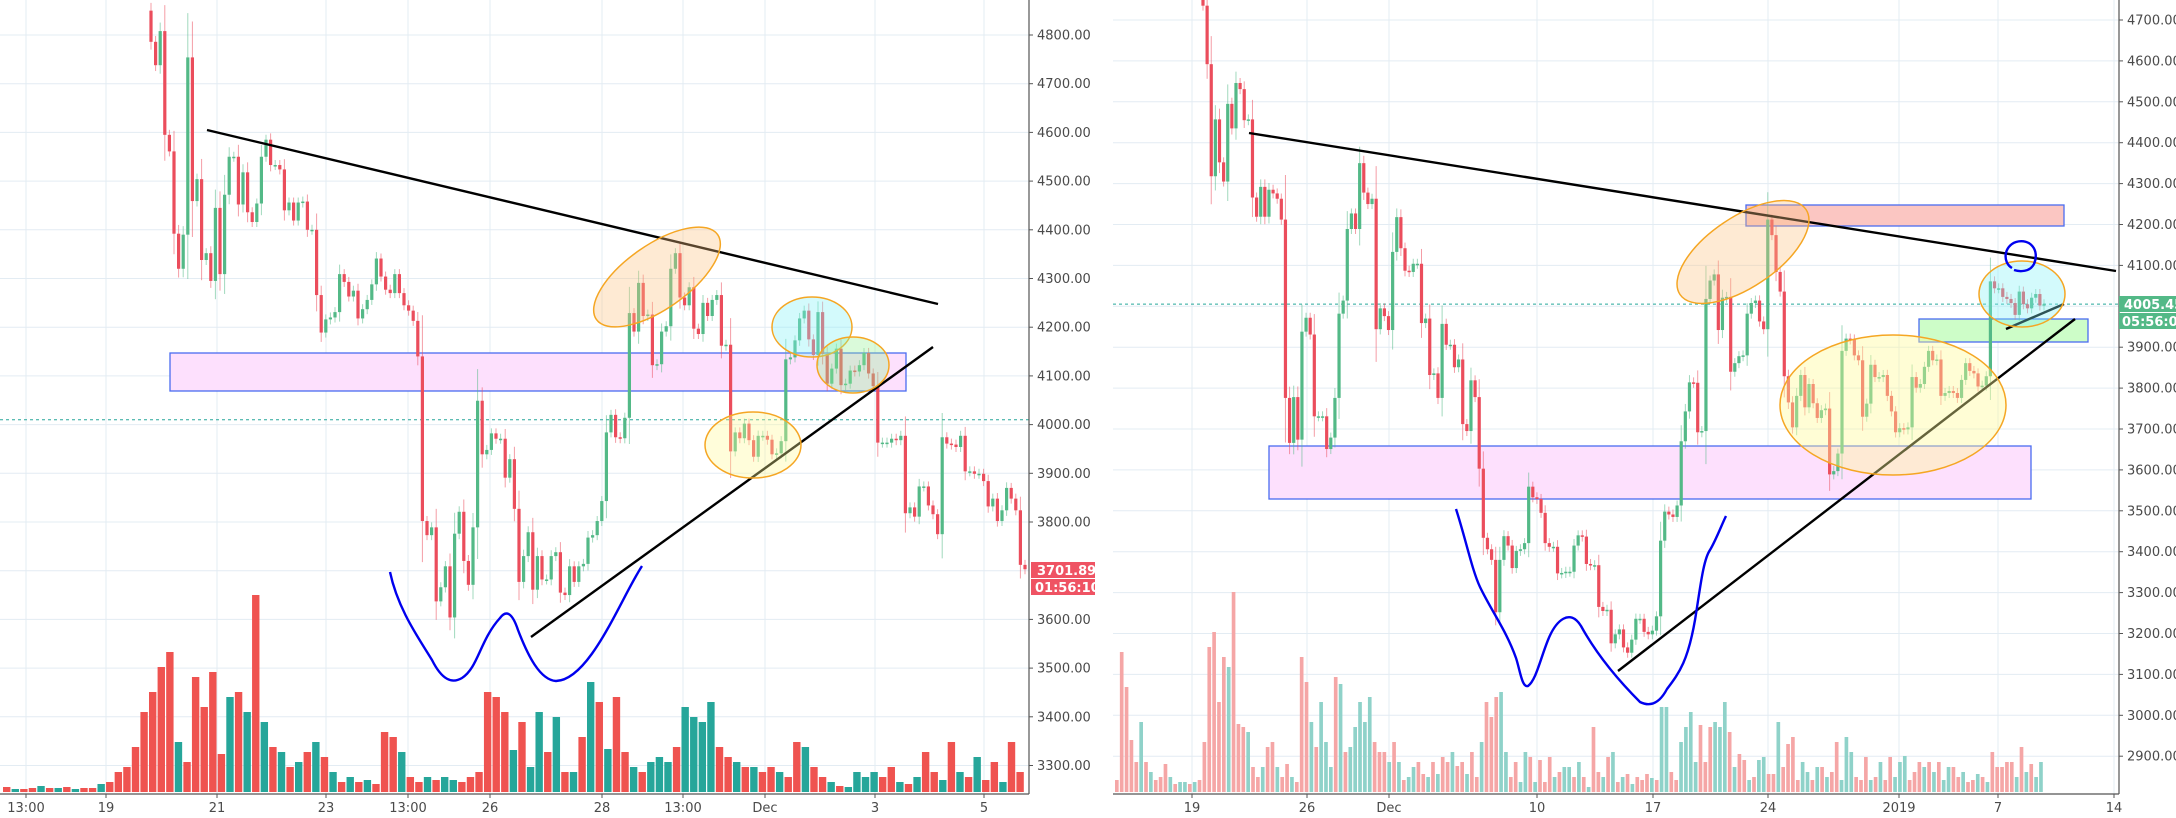 The width and height of the screenshot is (2176, 818). I want to click on left-yellow-ellipse, so click(753, 445).